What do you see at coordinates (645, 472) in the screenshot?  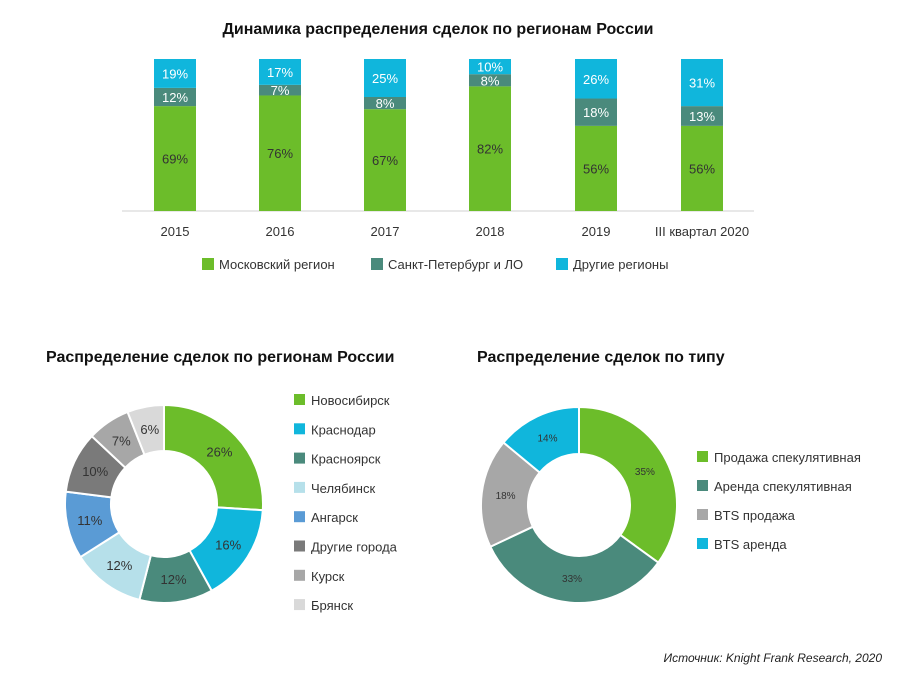 I see `donut-data-label: 35%` at bounding box center [645, 472].